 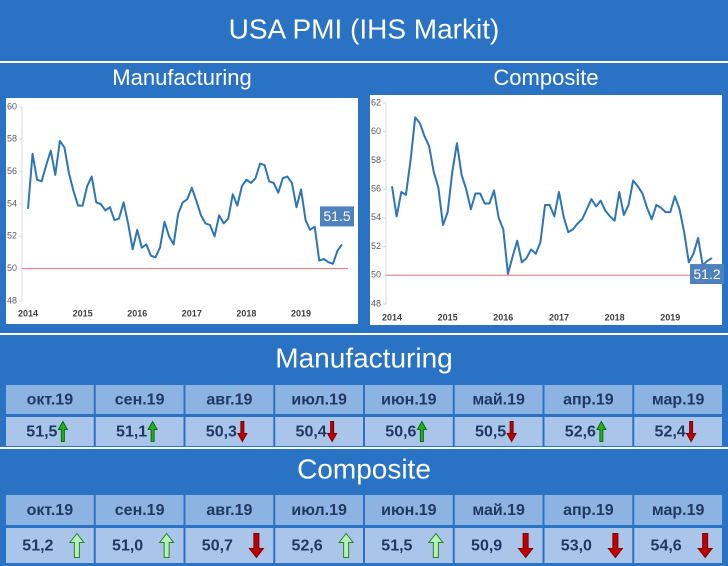 What do you see at coordinates (37, 546) in the screenshot?
I see `value-text: 51,2` at bounding box center [37, 546].